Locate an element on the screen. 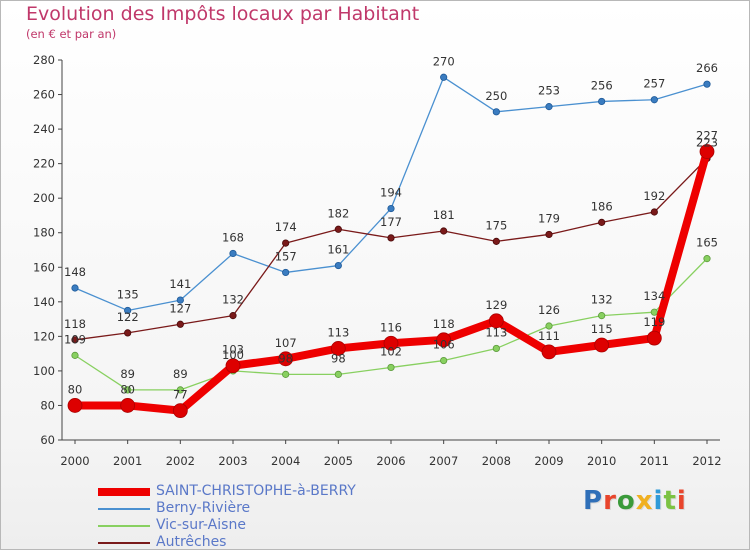  data-label: 100 is located at coordinates (233, 355).